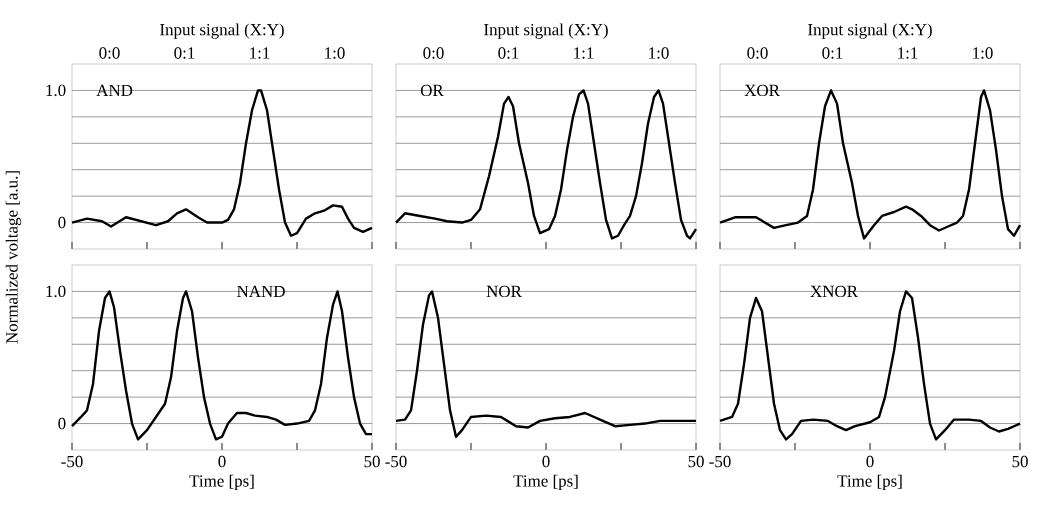  I want to click on text: XOR, so click(762, 90).